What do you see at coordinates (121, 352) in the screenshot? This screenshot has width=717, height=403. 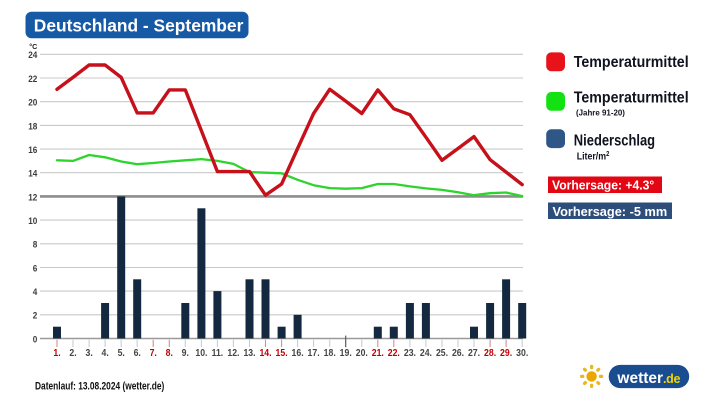 I see `svg-text: 5.` at bounding box center [121, 352].